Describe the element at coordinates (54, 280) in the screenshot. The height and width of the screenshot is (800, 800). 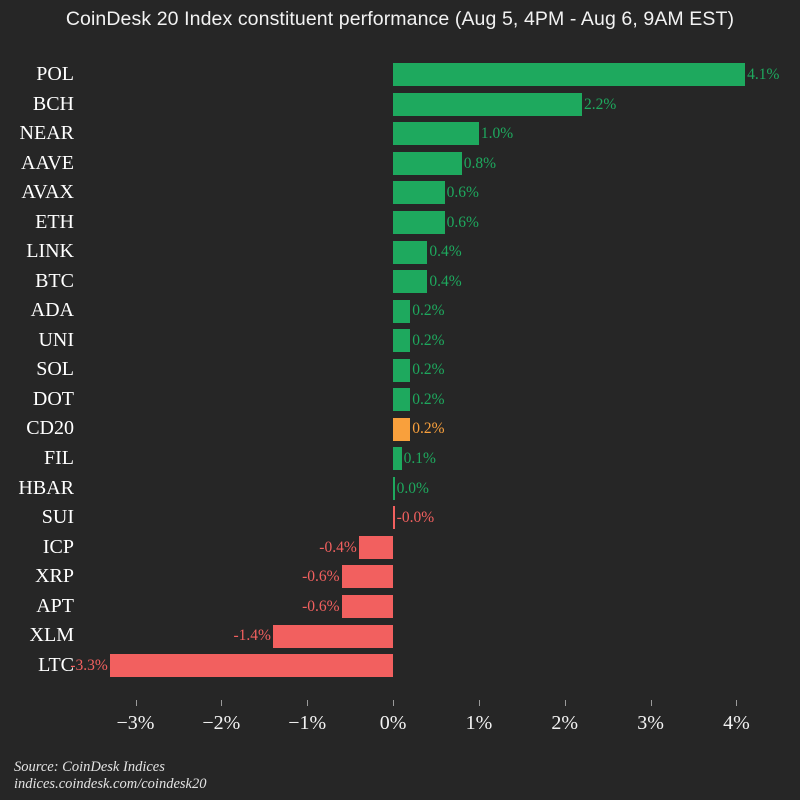
I see `category-label-btc: BTC` at that location.